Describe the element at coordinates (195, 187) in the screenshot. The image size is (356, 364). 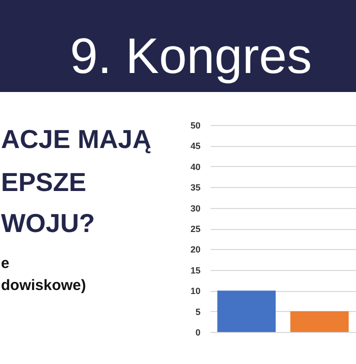
I see `y-tick-label: 35` at that location.